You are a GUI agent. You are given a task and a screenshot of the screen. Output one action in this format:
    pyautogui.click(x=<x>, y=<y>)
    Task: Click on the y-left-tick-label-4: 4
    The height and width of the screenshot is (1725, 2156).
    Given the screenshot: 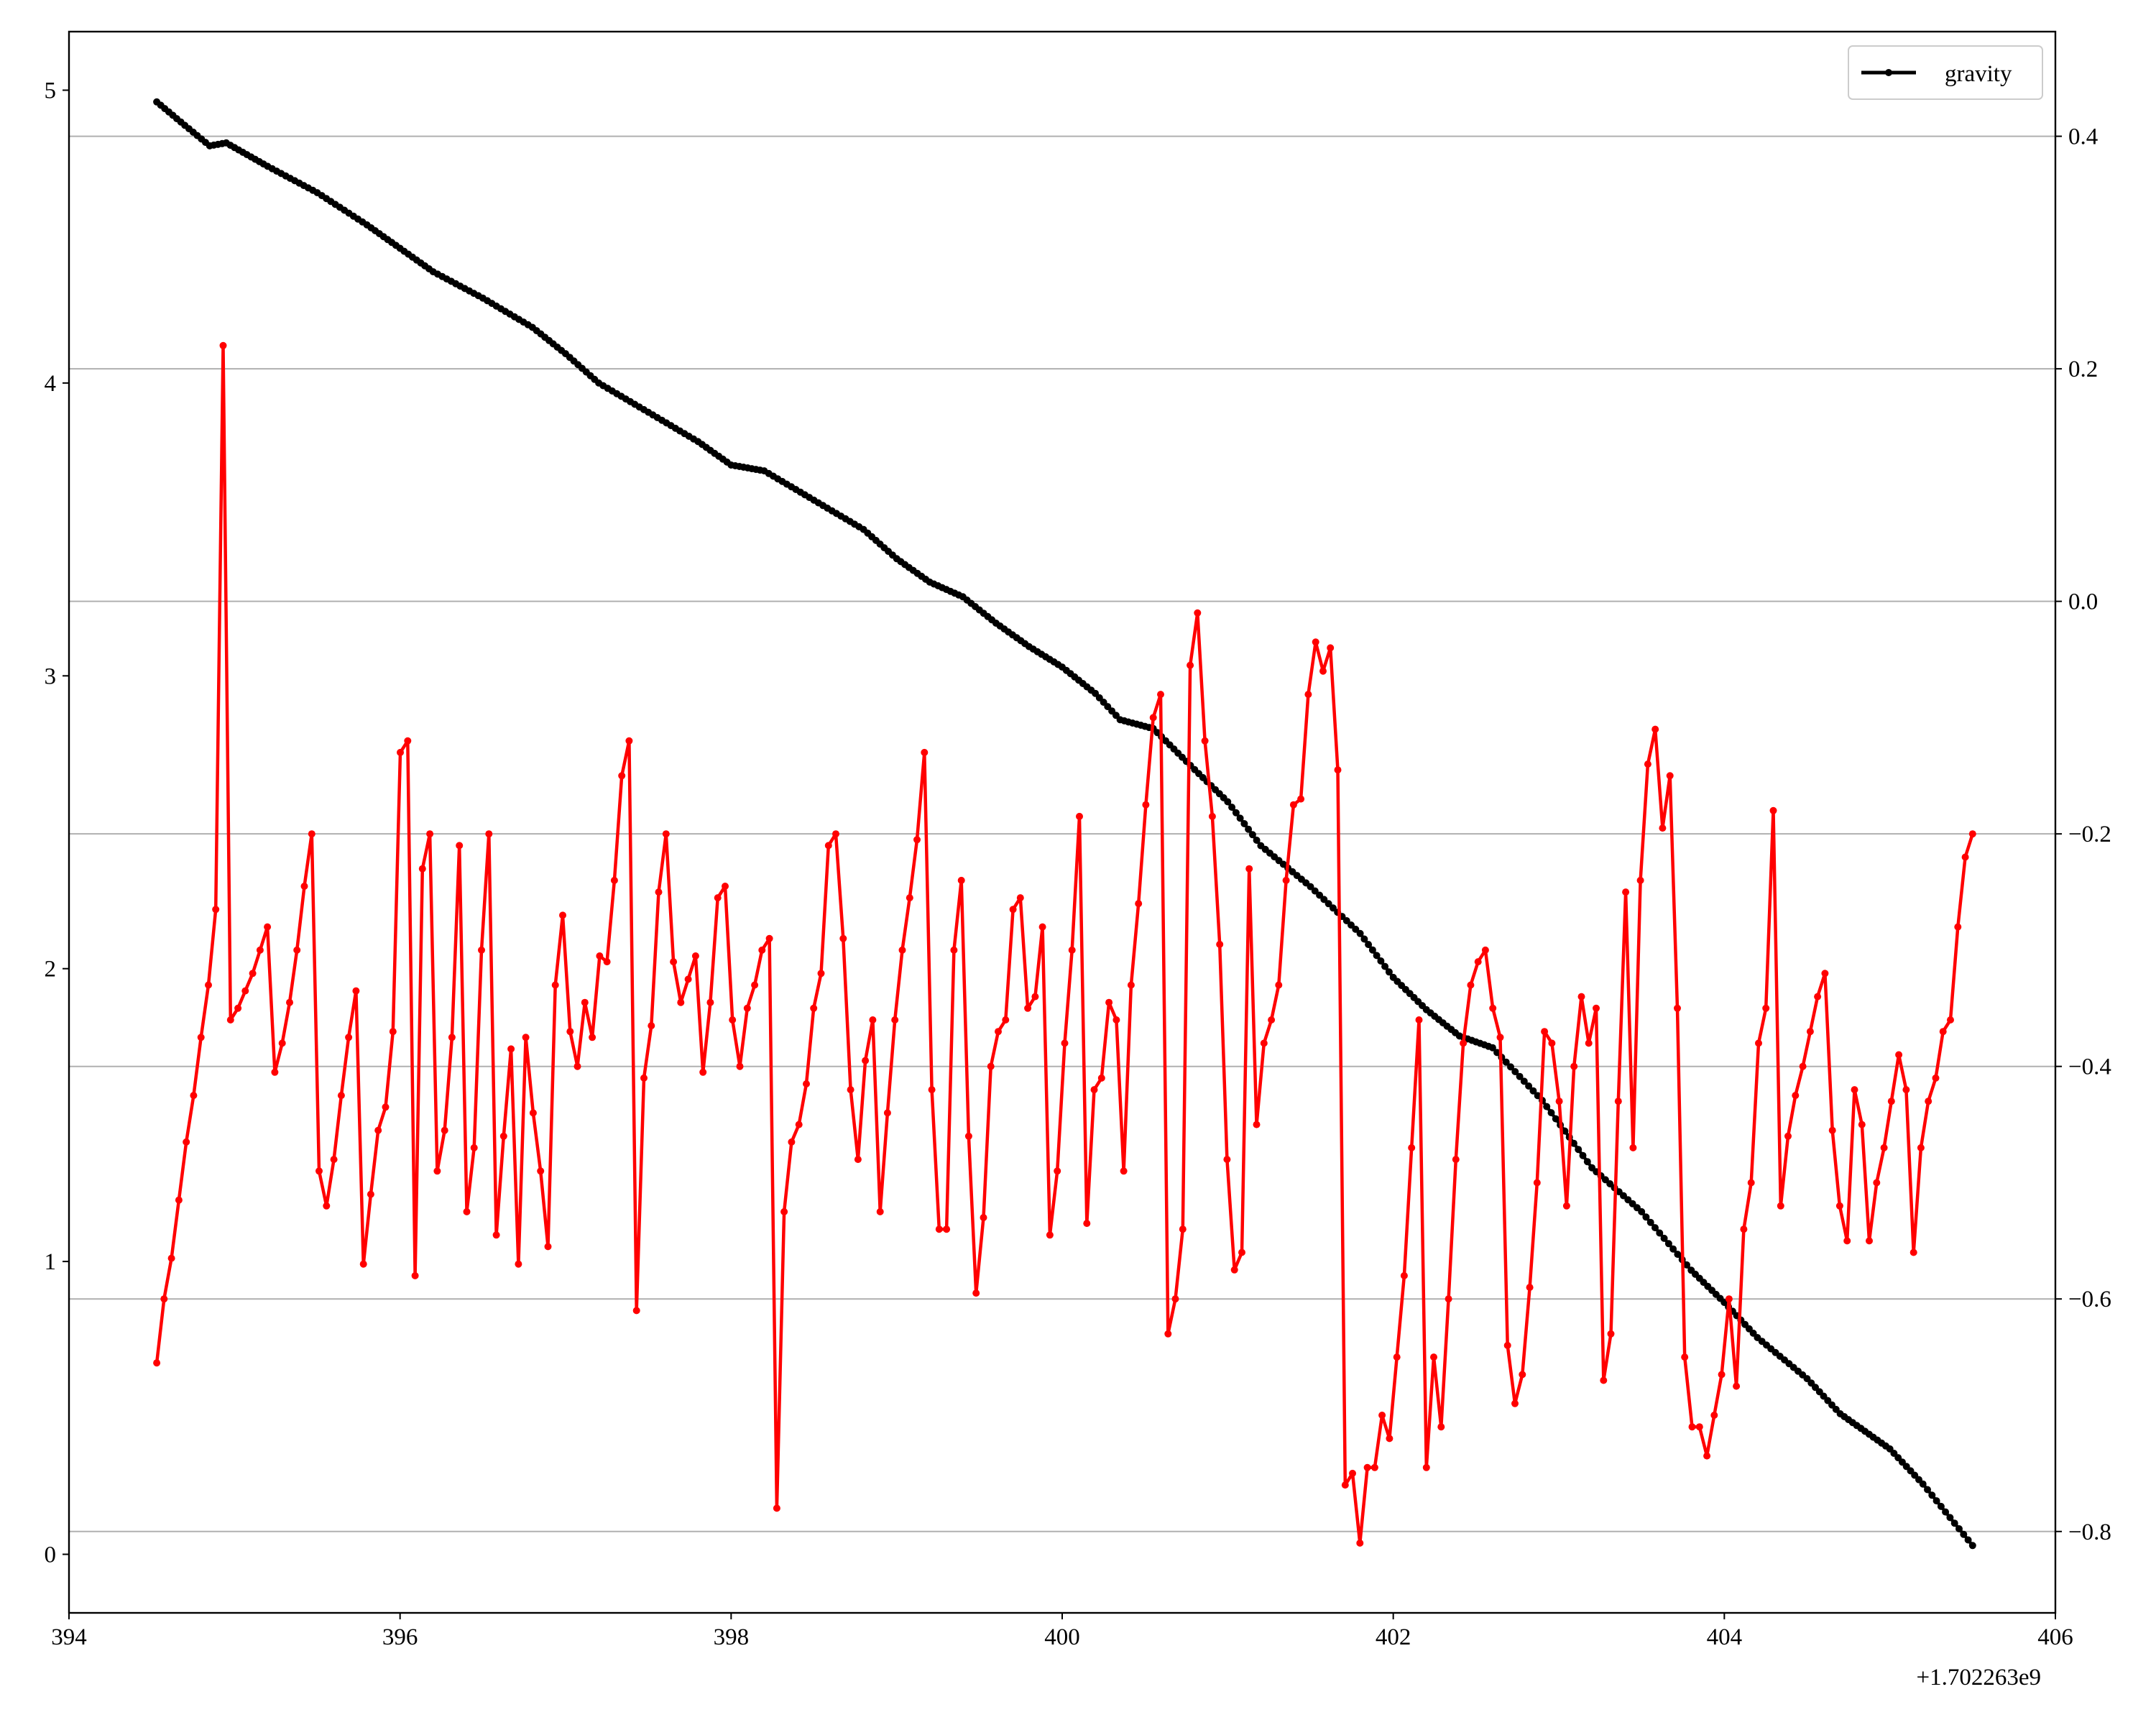 What is the action you would take?
    pyautogui.click(x=51, y=384)
    